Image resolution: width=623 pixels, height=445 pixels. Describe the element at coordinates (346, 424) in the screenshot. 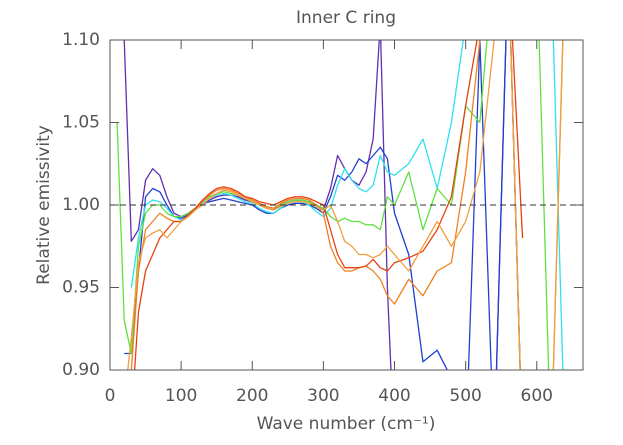

I see `x-axis-label: Wave number (cm⁻¹)` at that location.